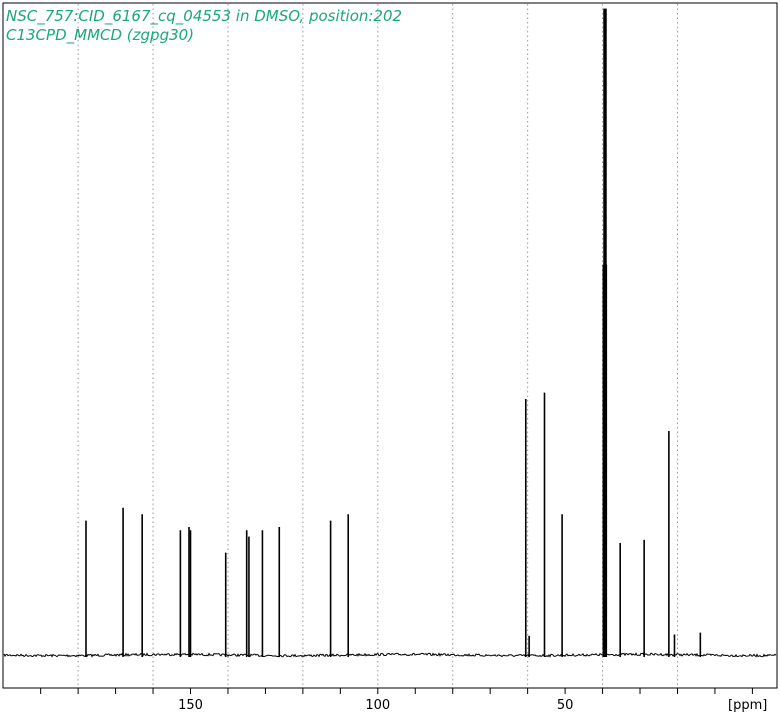  What do you see at coordinates (100, 35) in the screenshot?
I see `pulse-program-label: C13CPD_MMCD (zgpg30)` at bounding box center [100, 35].